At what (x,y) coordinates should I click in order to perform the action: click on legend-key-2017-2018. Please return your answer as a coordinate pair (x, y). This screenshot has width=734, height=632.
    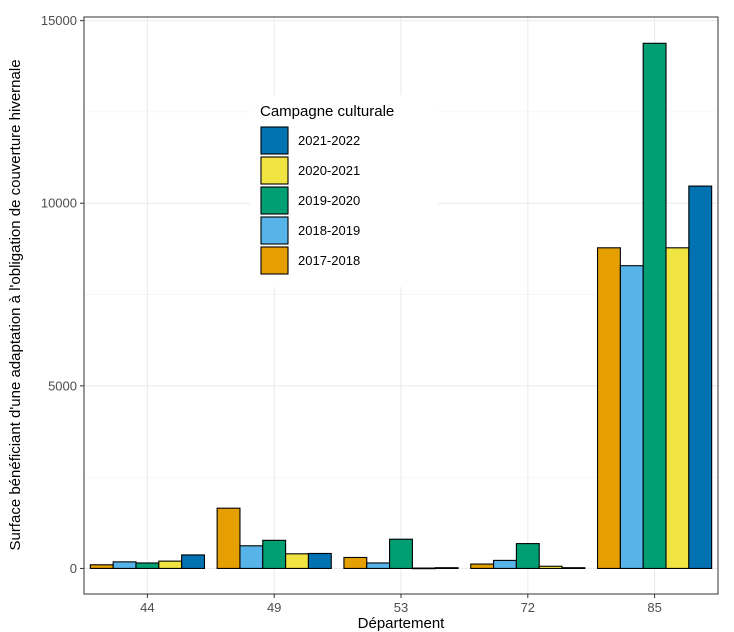
    Looking at the image, I should click on (274, 260).